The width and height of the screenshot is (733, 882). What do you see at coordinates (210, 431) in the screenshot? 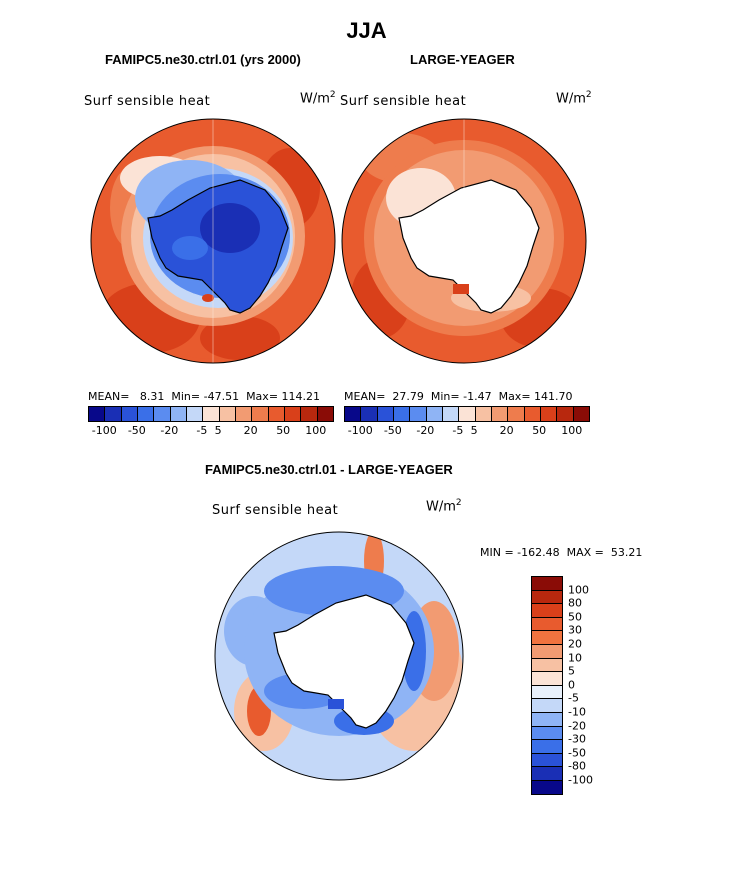
I see `panel1-colorbar-ticks: -100 -50 -20 -5 5 20 50 100` at bounding box center [210, 431].